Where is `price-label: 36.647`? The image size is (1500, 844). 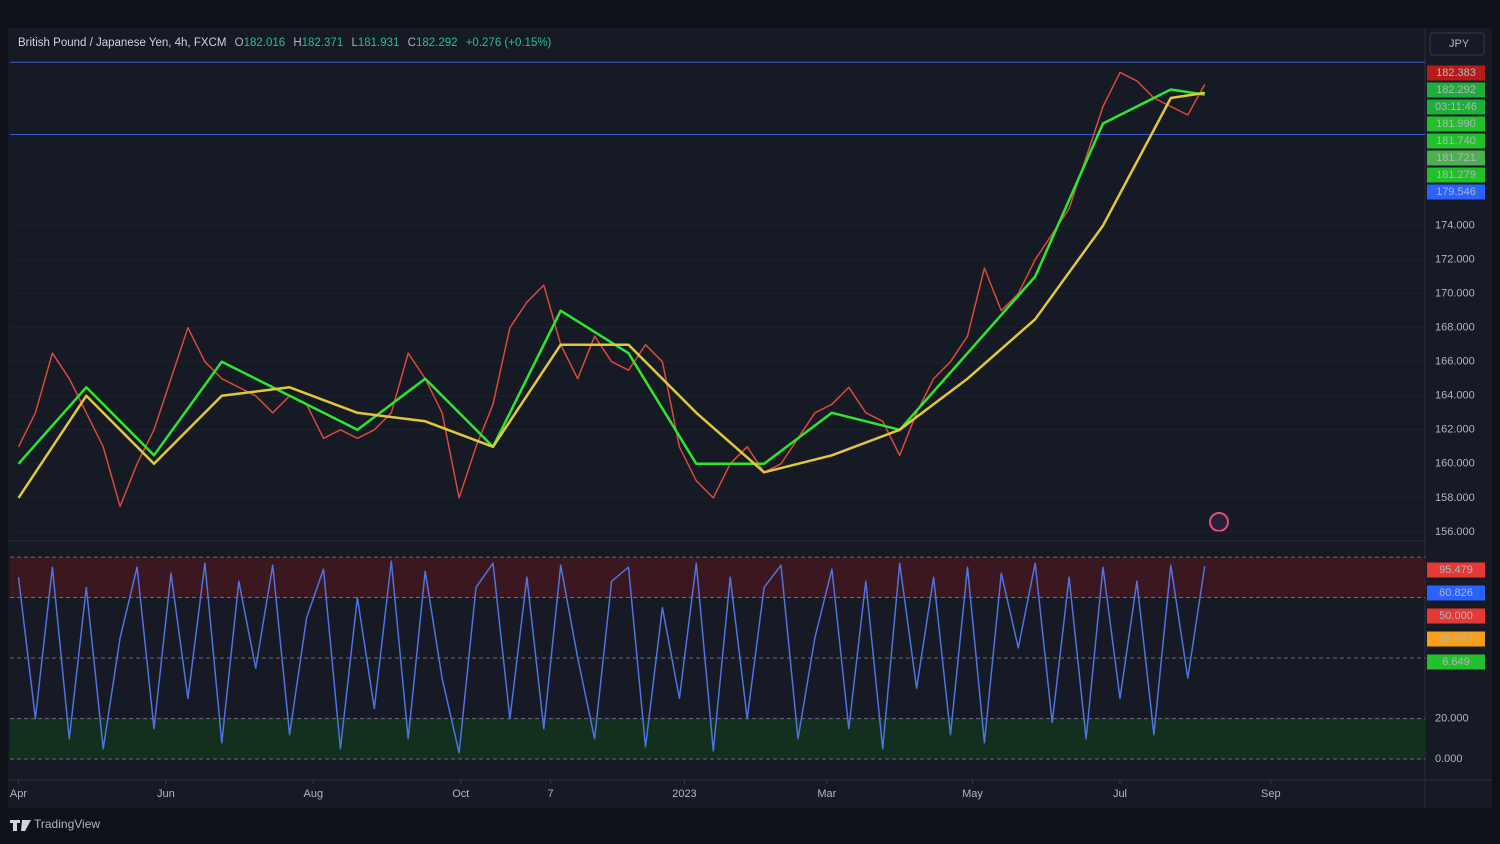 price-label: 36.647 is located at coordinates (1456, 639).